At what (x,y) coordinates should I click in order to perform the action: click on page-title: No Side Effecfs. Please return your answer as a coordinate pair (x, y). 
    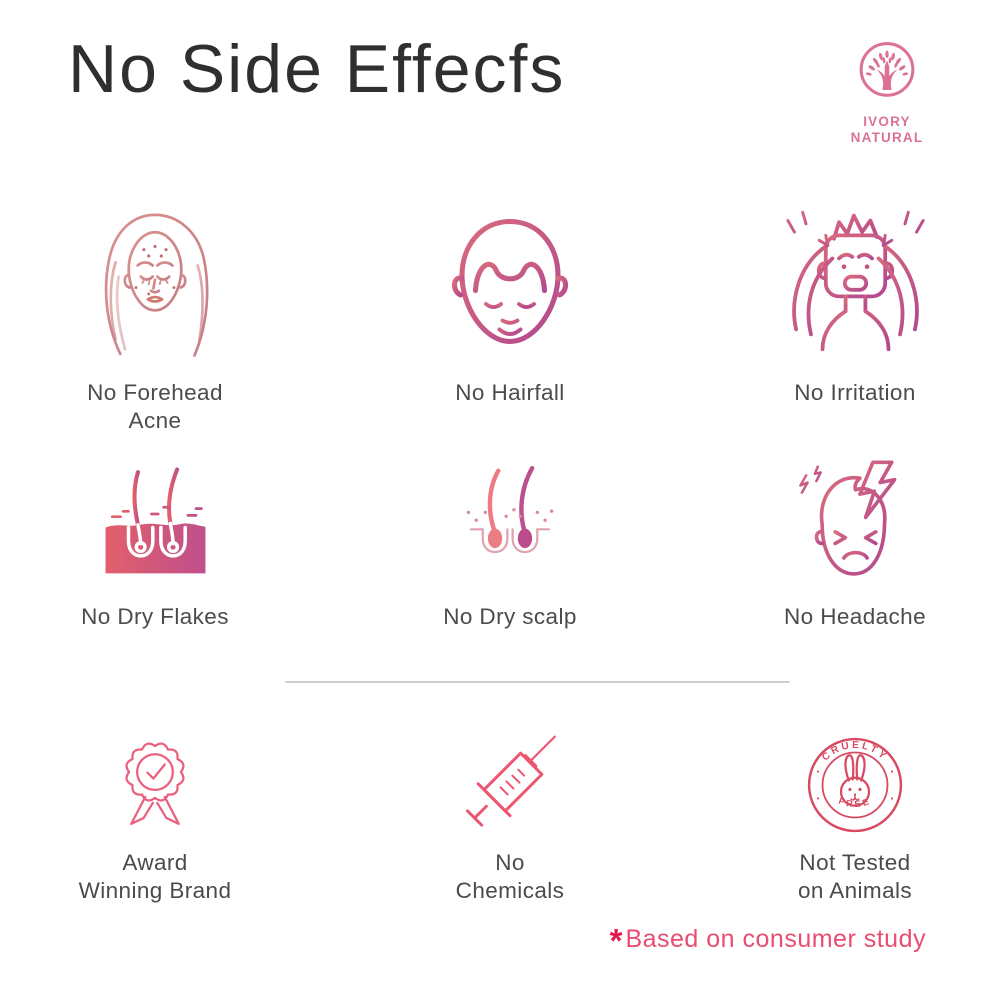
    Looking at the image, I should click on (317, 69).